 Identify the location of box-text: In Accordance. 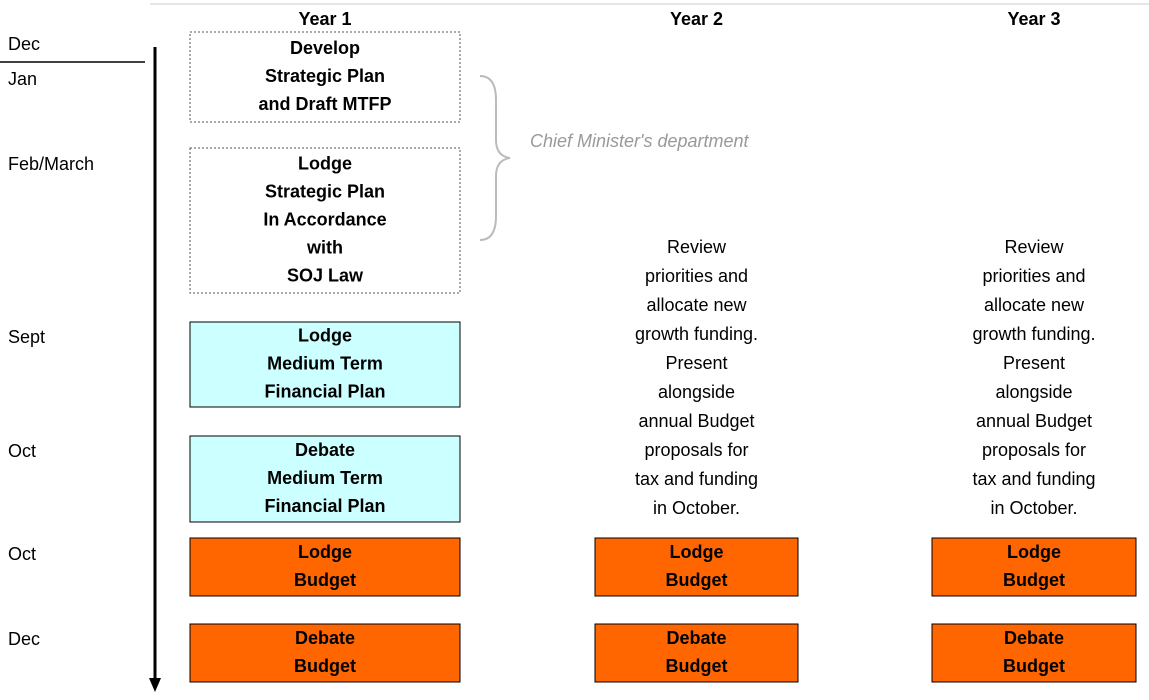
(324, 219).